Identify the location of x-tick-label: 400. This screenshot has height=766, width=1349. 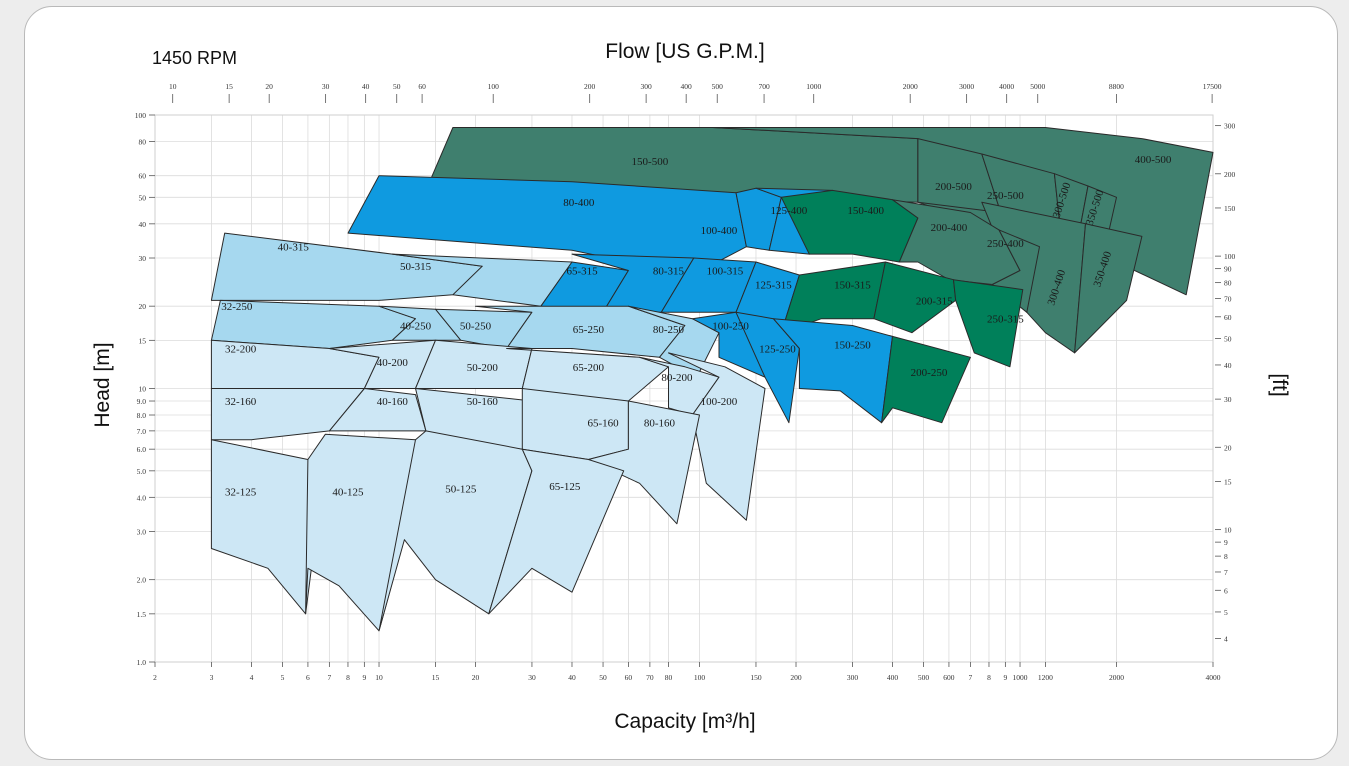
(893, 677).